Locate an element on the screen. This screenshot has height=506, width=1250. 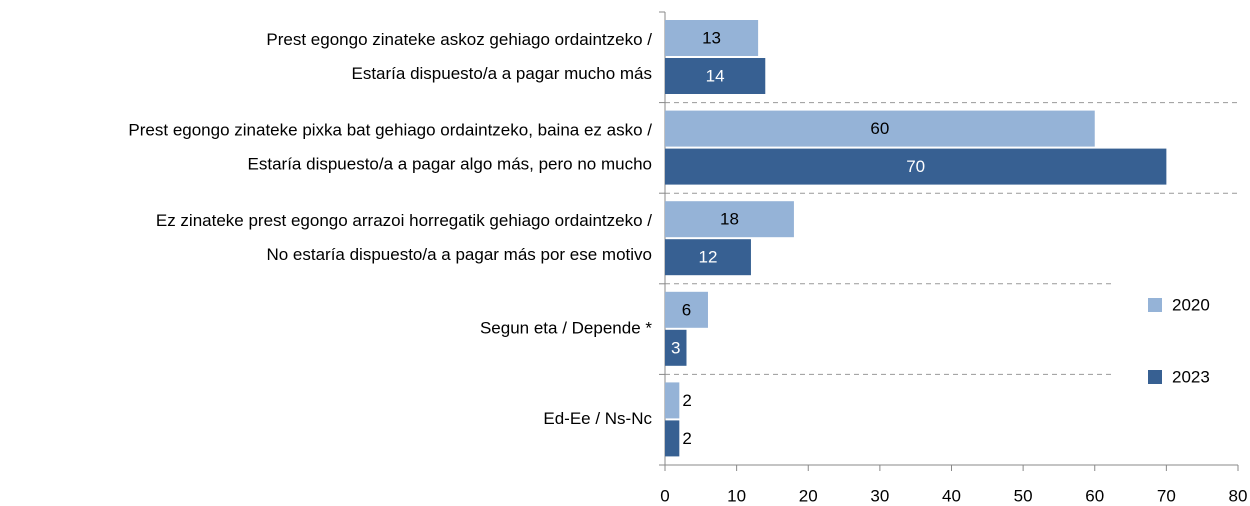
category-label: Ed-Ee / Ns-Nc is located at coordinates (597, 418).